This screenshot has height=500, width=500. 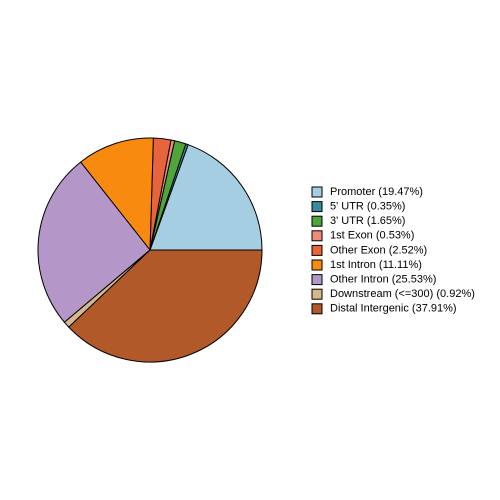 I want to click on legend-label: 1st Exon (0.53%), so click(x=372, y=236).